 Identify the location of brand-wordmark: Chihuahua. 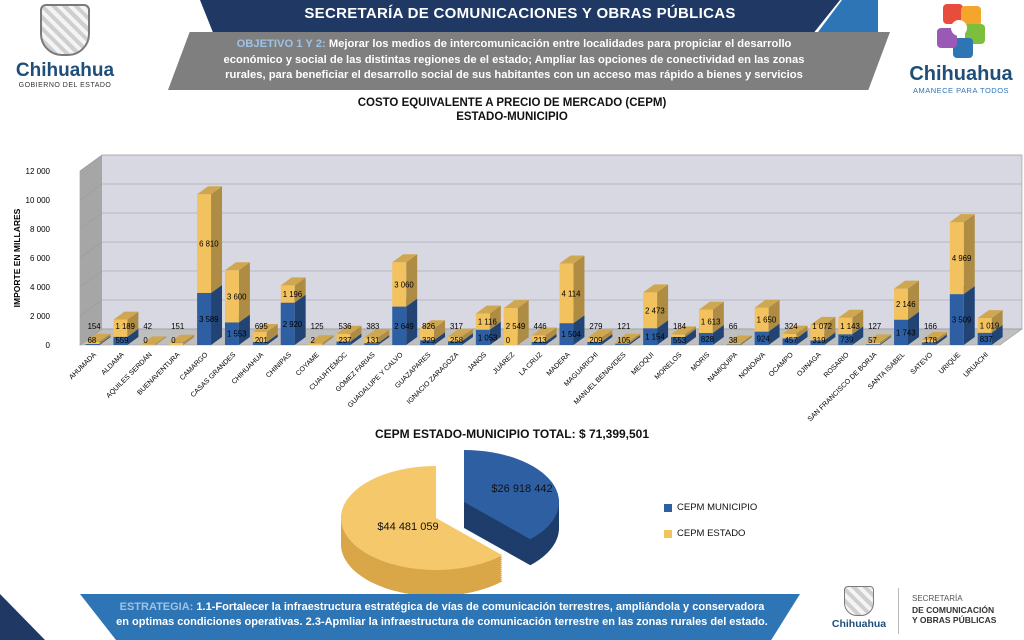
(961, 74).